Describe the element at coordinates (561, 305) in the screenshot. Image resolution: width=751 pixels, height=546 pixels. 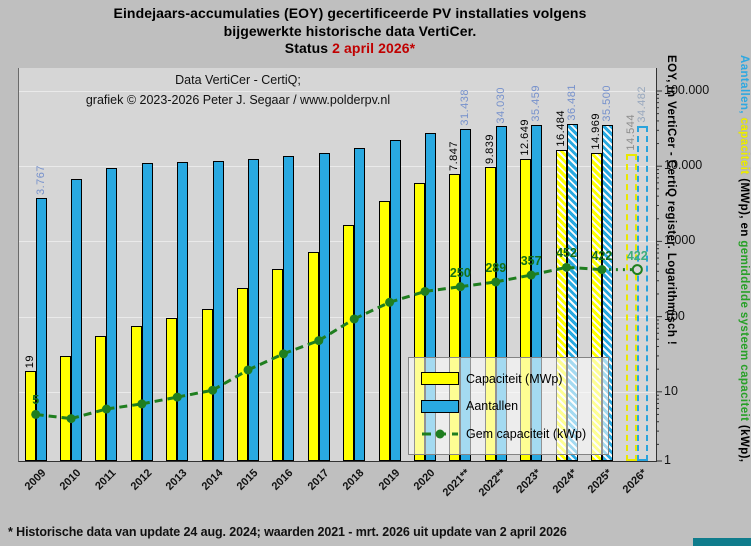
I see `bar-capaciteit-2024*` at that location.